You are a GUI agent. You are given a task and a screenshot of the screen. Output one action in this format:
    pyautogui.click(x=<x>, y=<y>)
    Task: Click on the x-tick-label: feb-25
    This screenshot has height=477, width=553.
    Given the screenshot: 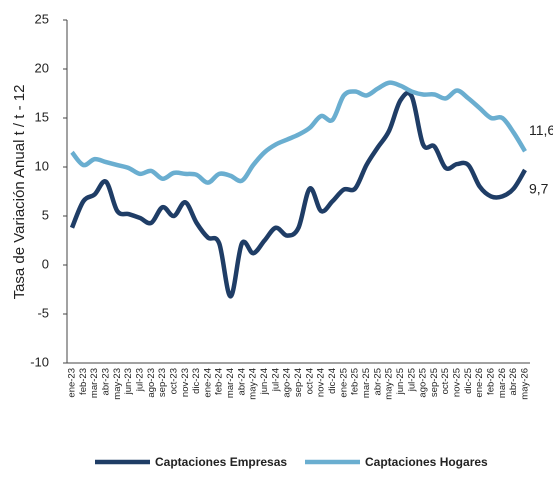 What is the action you would take?
    pyautogui.click(x=355, y=381)
    